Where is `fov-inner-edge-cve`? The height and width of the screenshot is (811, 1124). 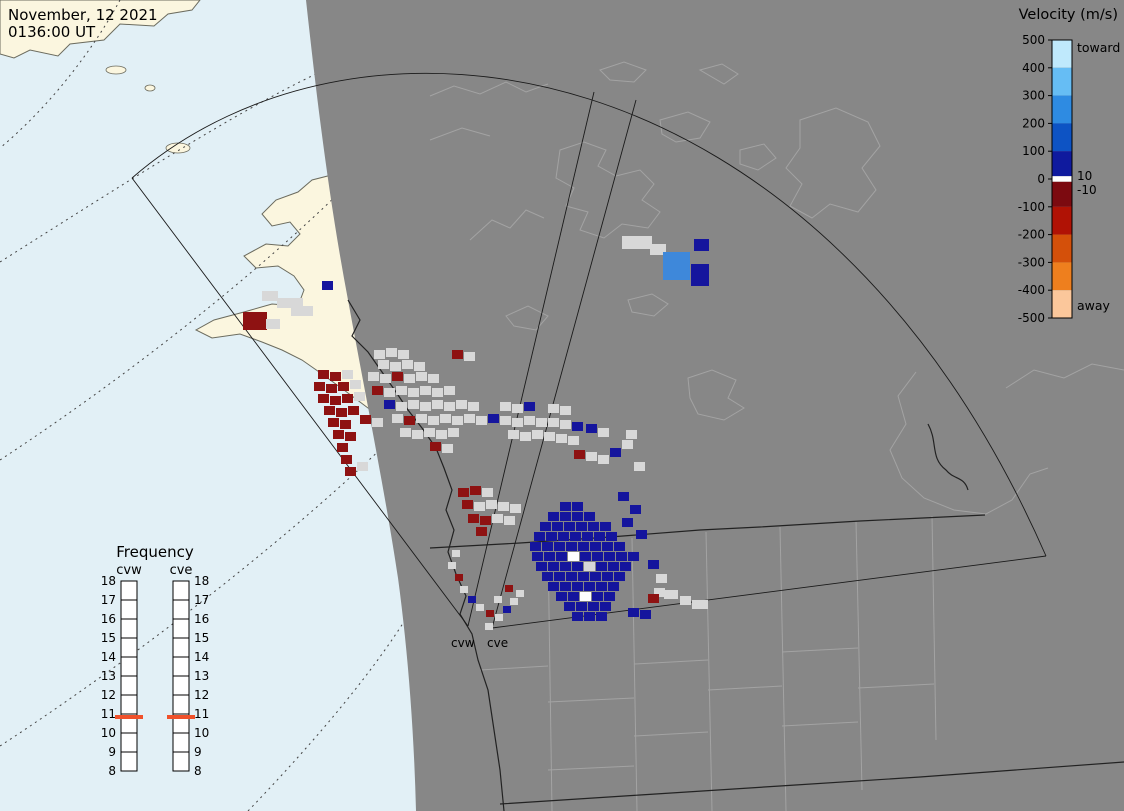
fov-inner-edge-cve is located at coordinates (564, 364).